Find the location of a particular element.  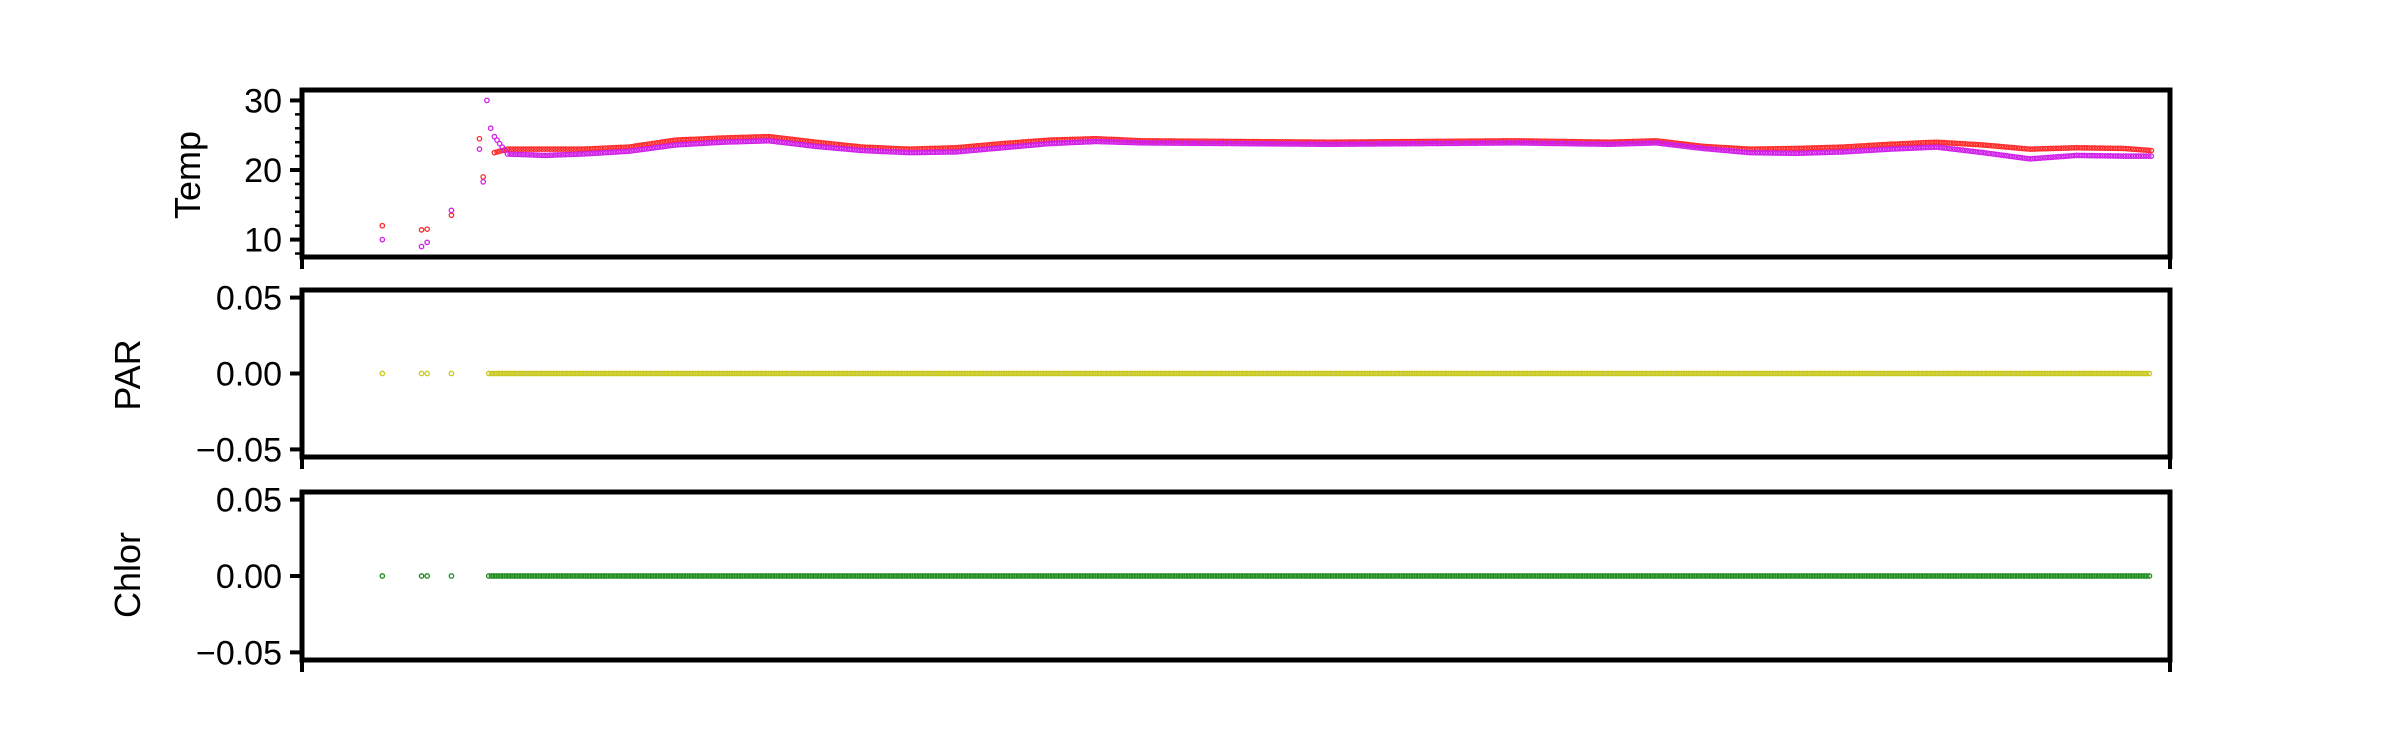

chlor-y-axis-label: Chlor is located at coordinates (127, 575).